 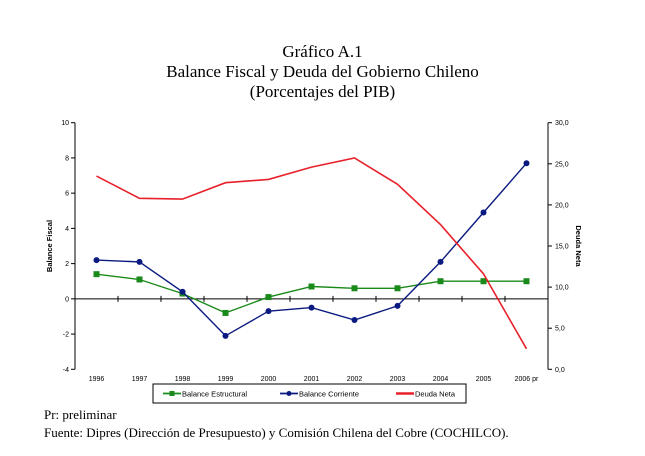 I want to click on x-tick-label: 1999, so click(x=226, y=379).